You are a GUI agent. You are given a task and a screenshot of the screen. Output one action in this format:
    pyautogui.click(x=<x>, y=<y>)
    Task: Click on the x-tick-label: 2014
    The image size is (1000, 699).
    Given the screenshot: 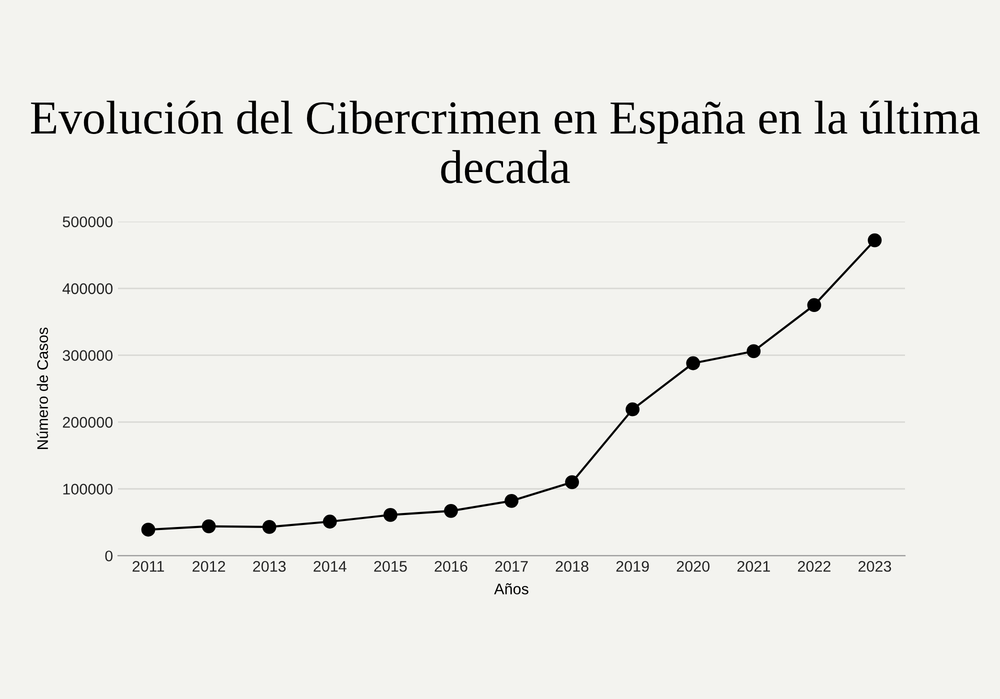 What is the action you would take?
    pyautogui.click(x=330, y=566)
    